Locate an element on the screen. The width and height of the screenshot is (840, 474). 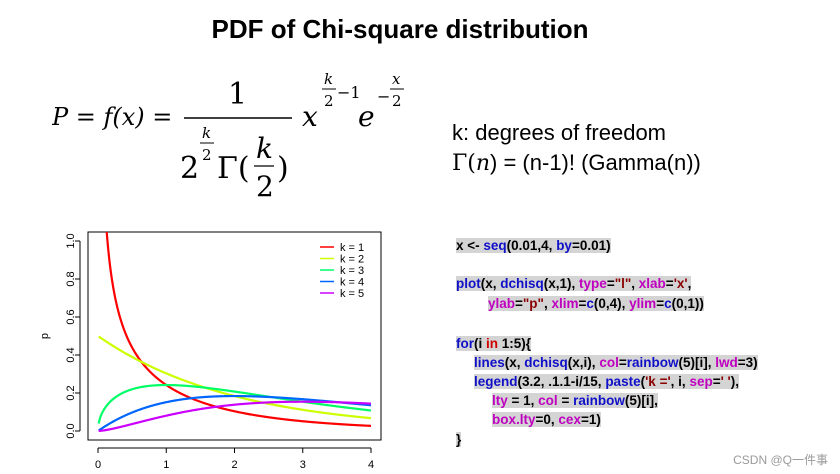
legend-label-k4: k = 4 is located at coordinates (352, 283).